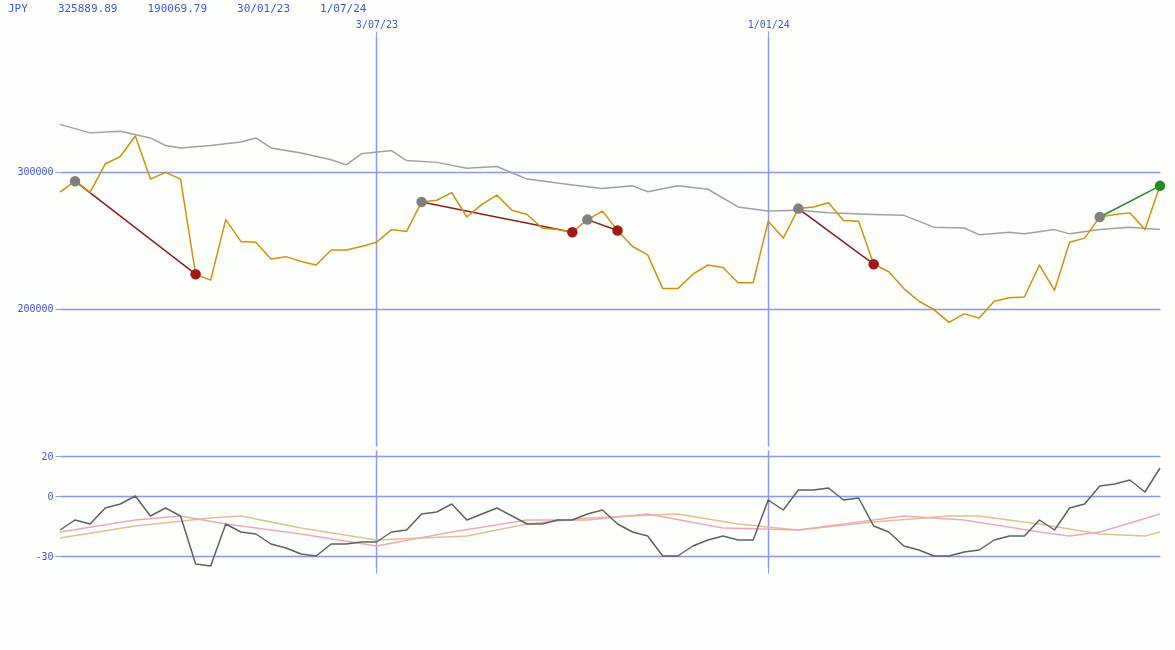  Describe the element at coordinates (264, 8) in the screenshot. I see `text: 30/01/23` at that location.